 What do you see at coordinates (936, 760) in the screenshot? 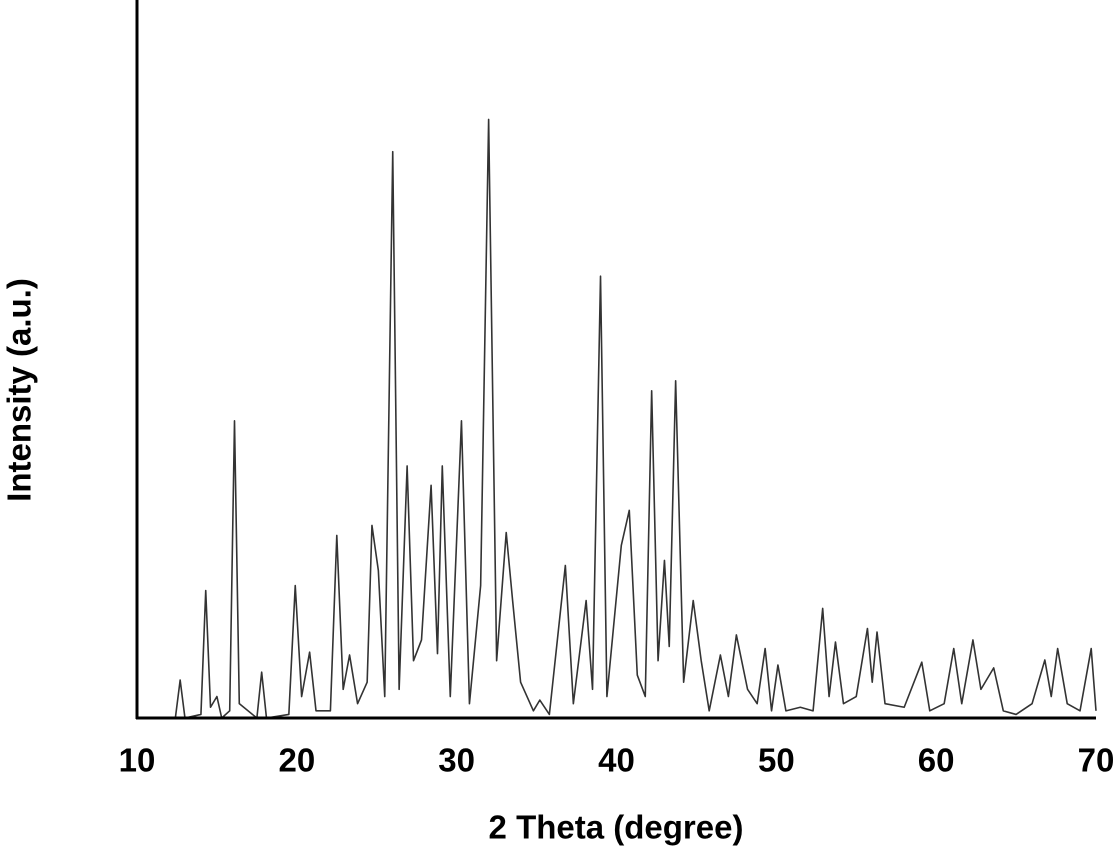
I see `x-tick-label: 60` at bounding box center [936, 760].